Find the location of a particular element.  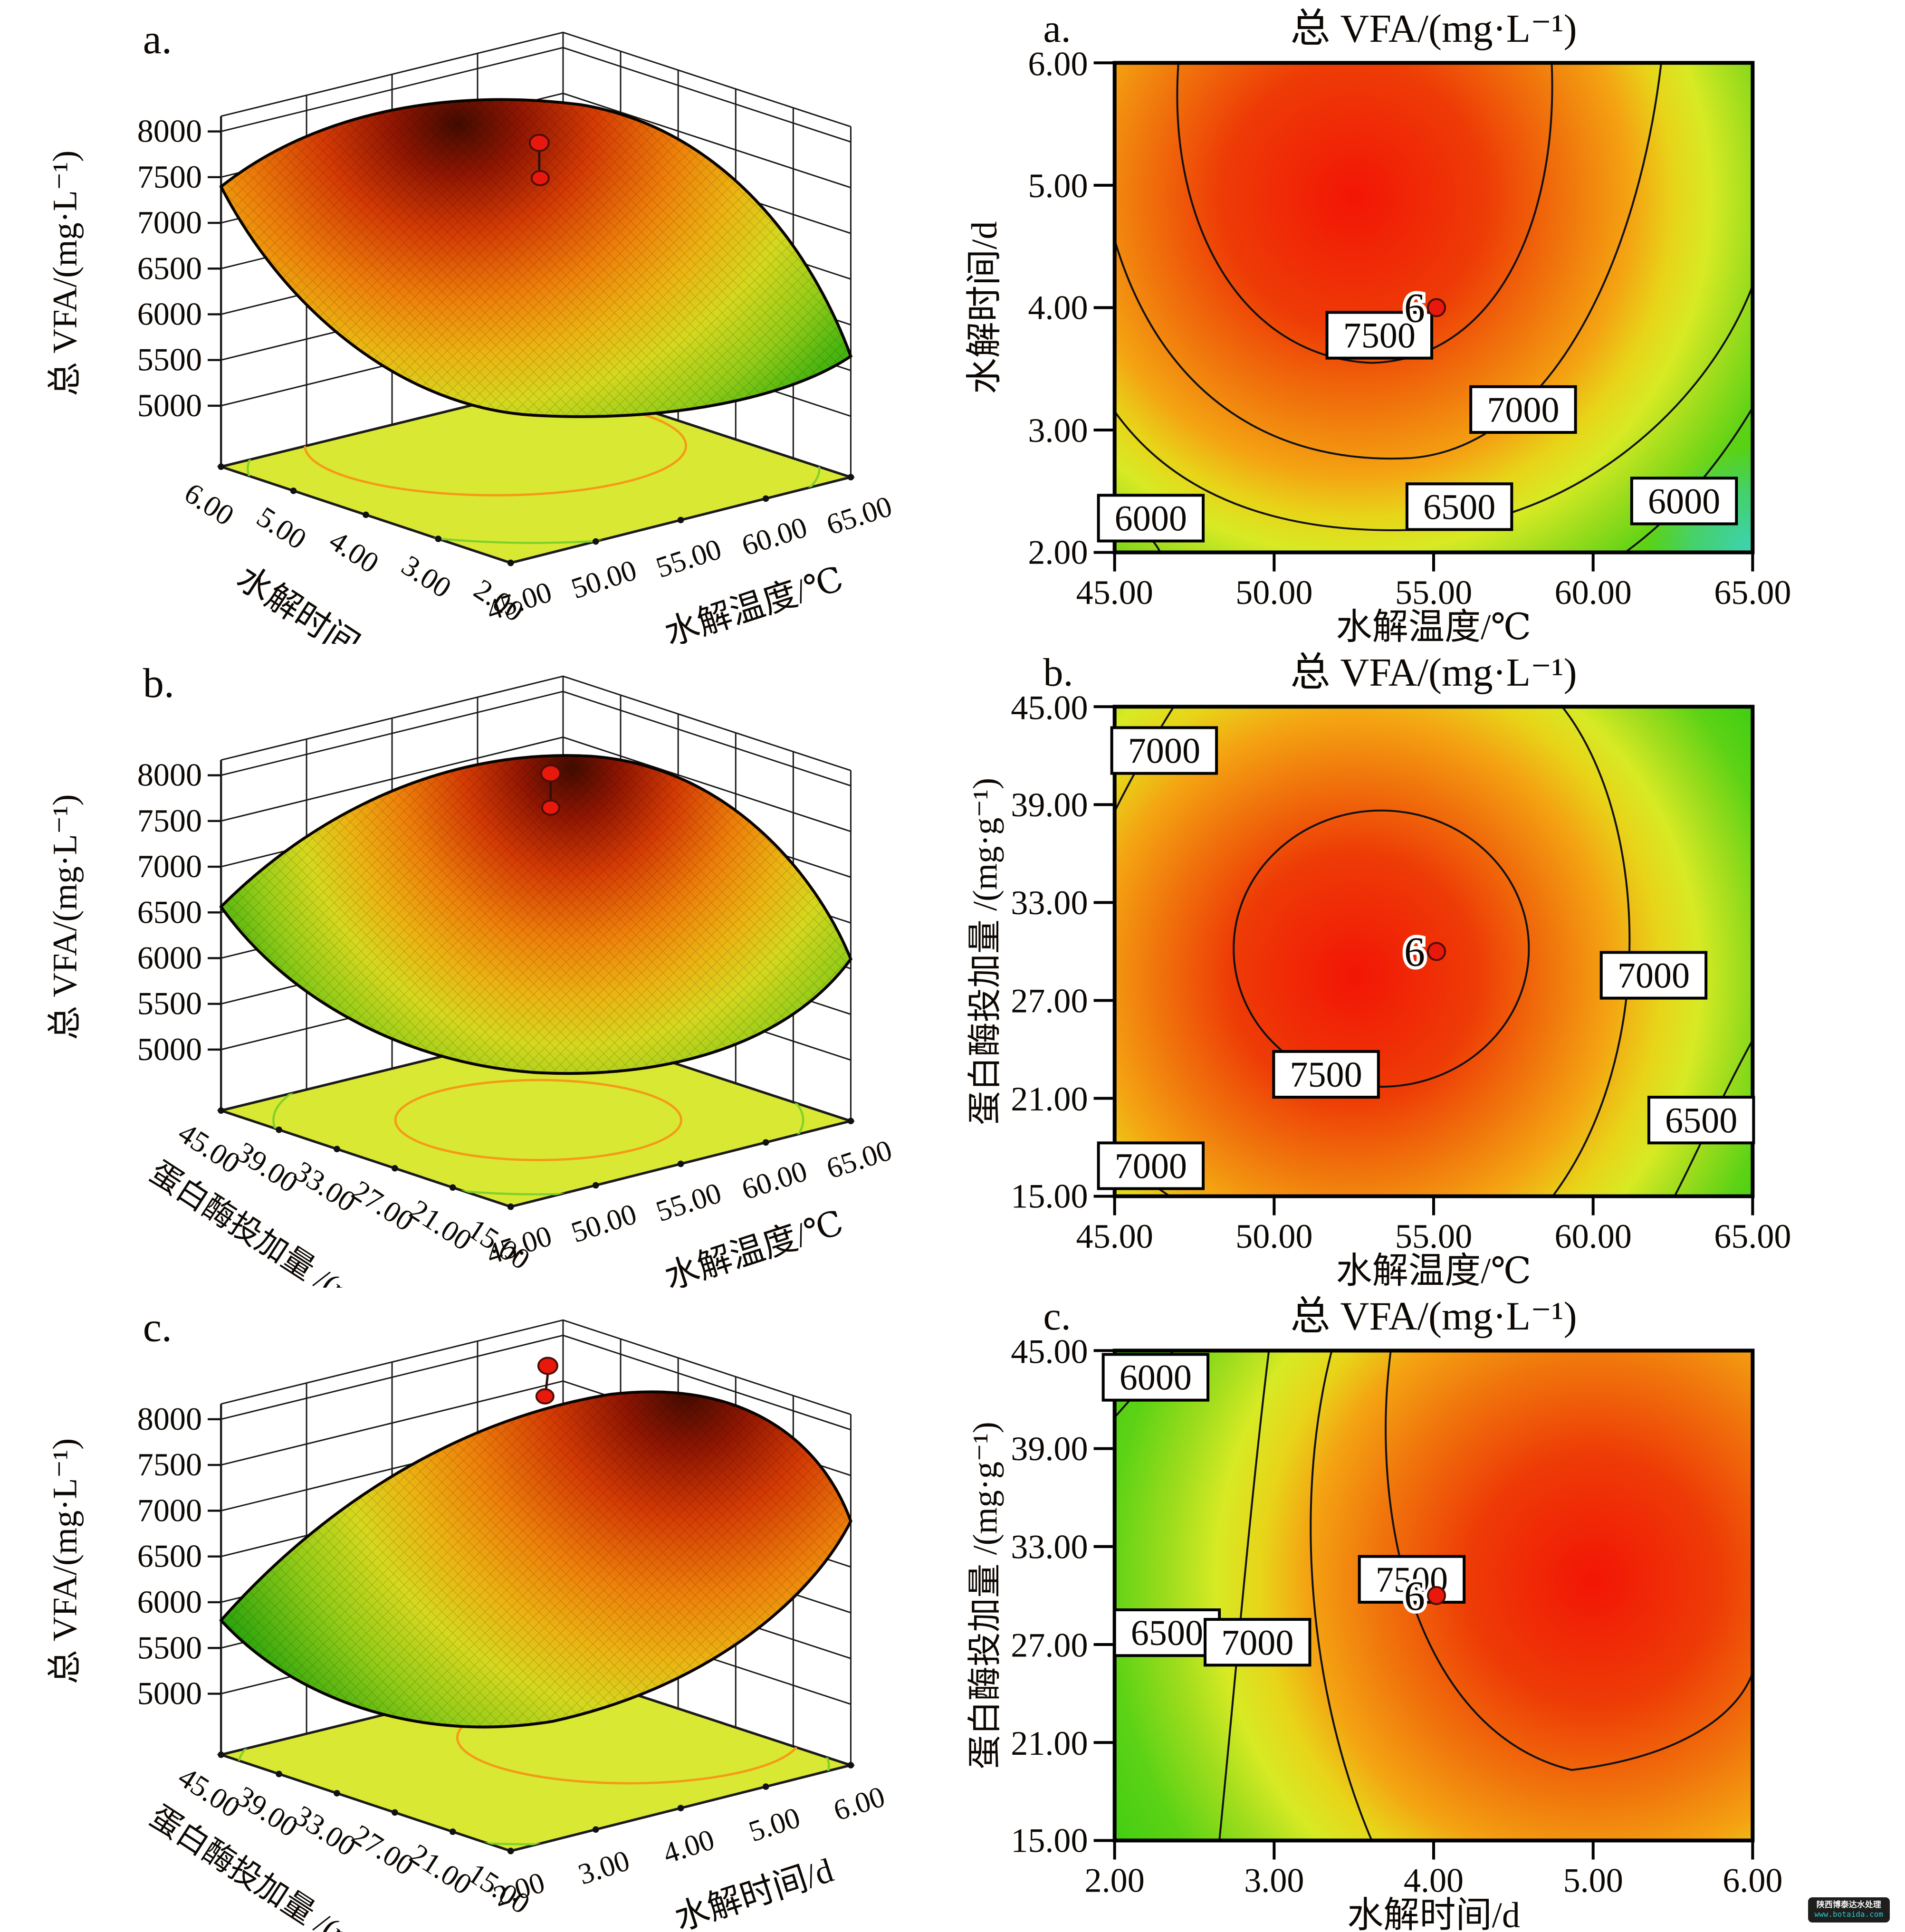

surface-plot-a: a. is located at coordinates (471, 330).